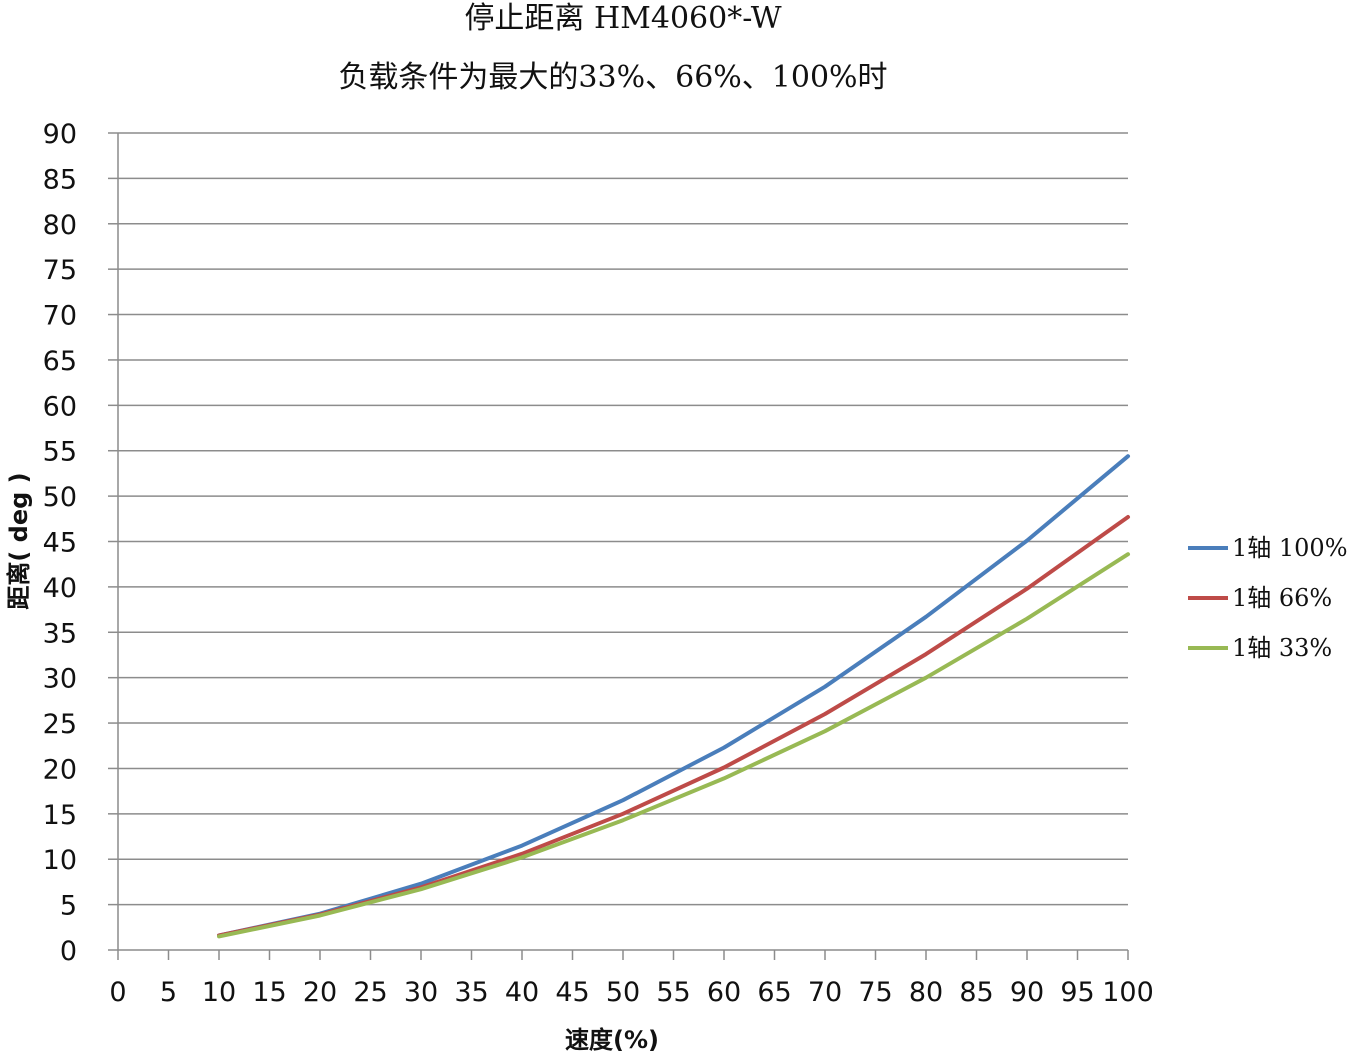 This screenshot has height=1054, width=1350. What do you see at coordinates (825, 992) in the screenshot?
I see `x-tick-label: 70` at bounding box center [825, 992].